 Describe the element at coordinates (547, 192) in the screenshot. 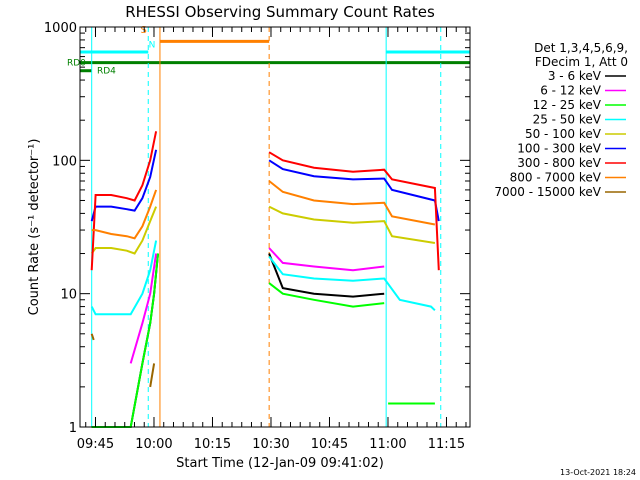

I see `legend-label: 7000 - 15000 keV` at that location.